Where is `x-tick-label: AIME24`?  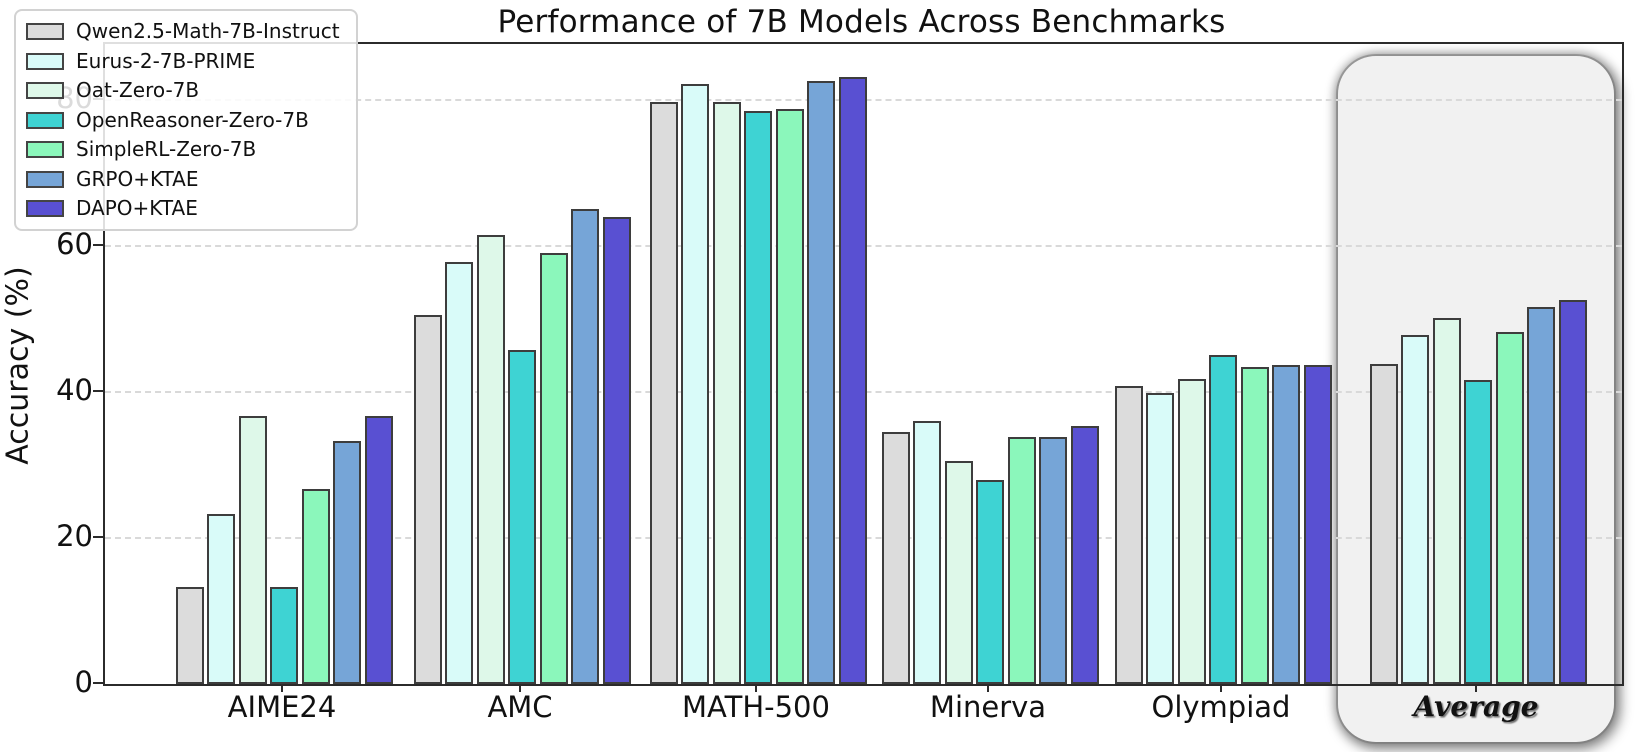
x-tick-label: AIME24 is located at coordinates (282, 707).